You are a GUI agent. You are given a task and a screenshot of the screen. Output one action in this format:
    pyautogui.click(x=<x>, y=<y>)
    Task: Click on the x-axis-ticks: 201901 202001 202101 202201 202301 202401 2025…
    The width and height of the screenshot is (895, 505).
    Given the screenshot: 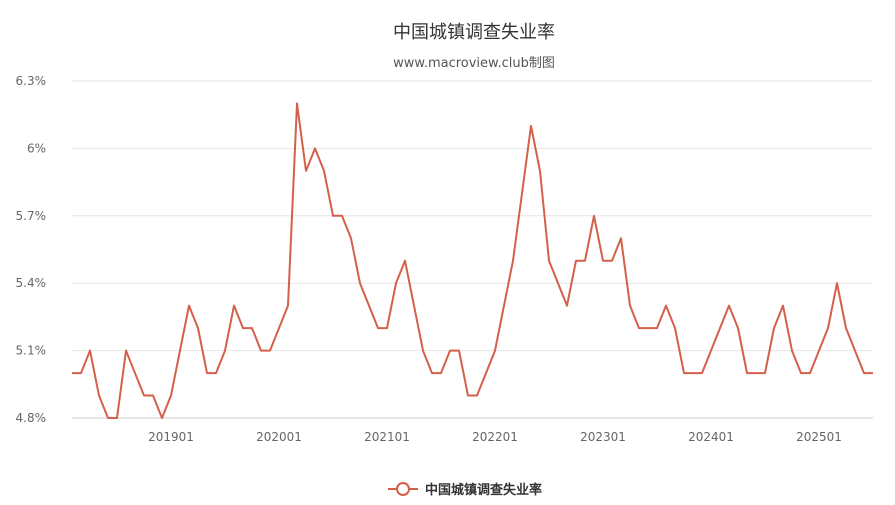 What is the action you would take?
    pyautogui.click(x=495, y=437)
    